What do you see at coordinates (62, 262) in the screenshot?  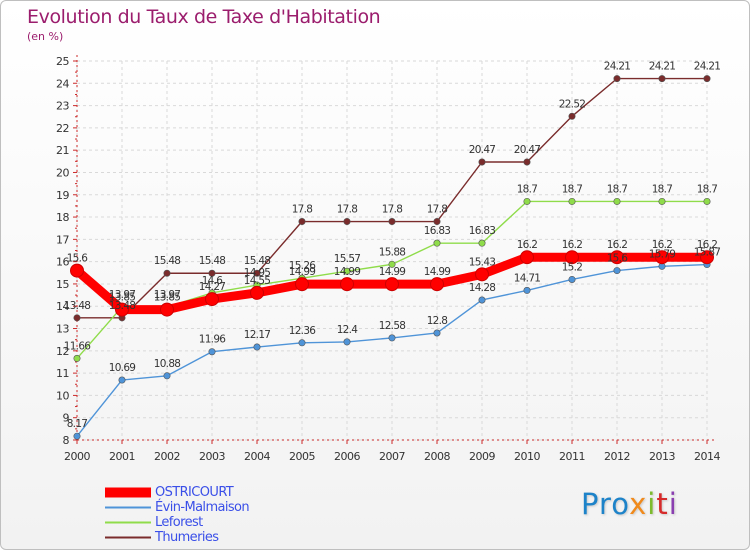 I see `y-tick-label: 16` at bounding box center [62, 262].